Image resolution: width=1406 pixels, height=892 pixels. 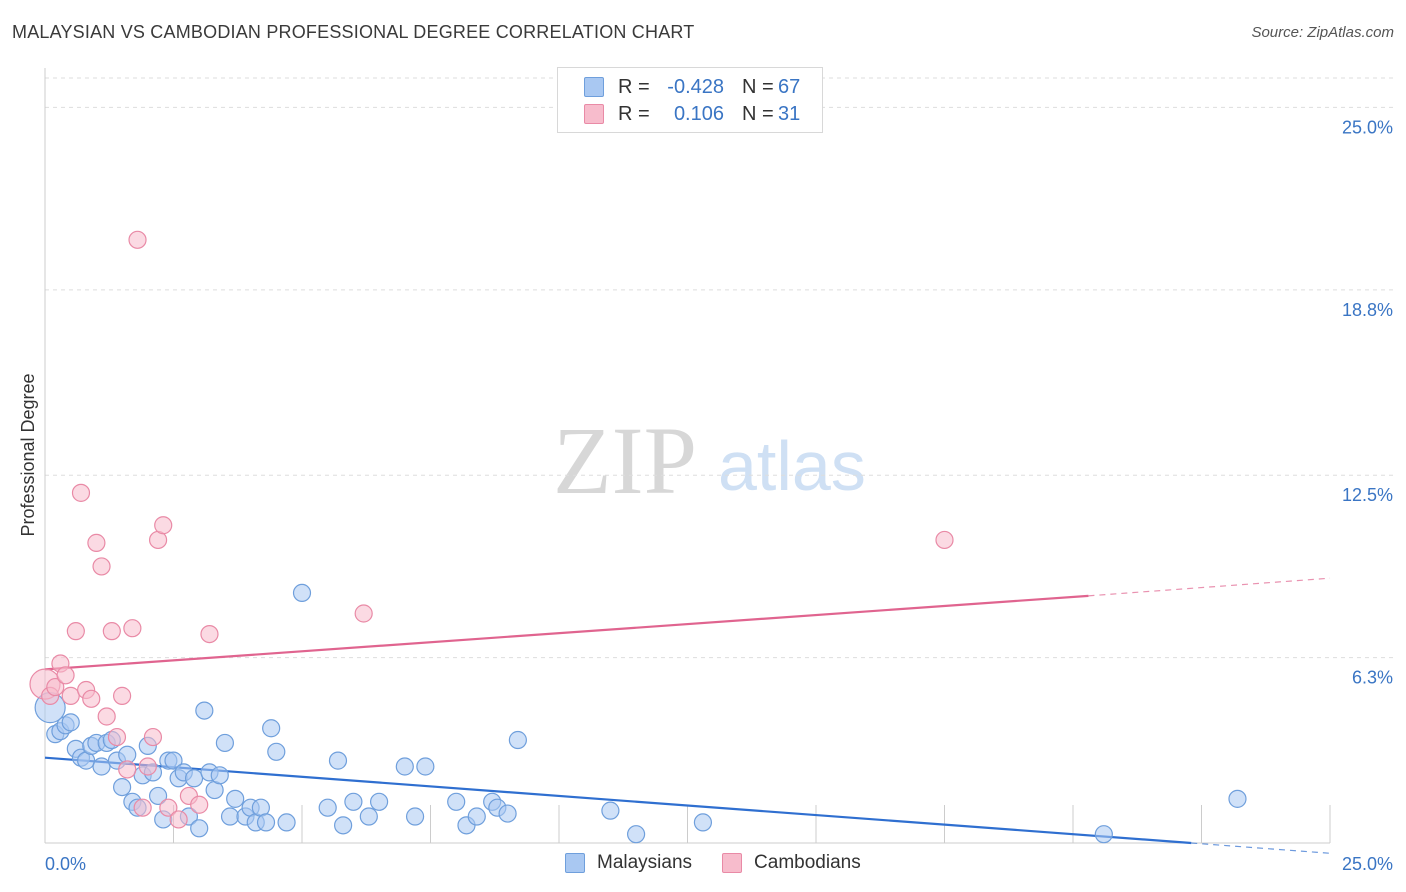 I want to click on watermark-zip: ZIP, so click(x=625, y=460).